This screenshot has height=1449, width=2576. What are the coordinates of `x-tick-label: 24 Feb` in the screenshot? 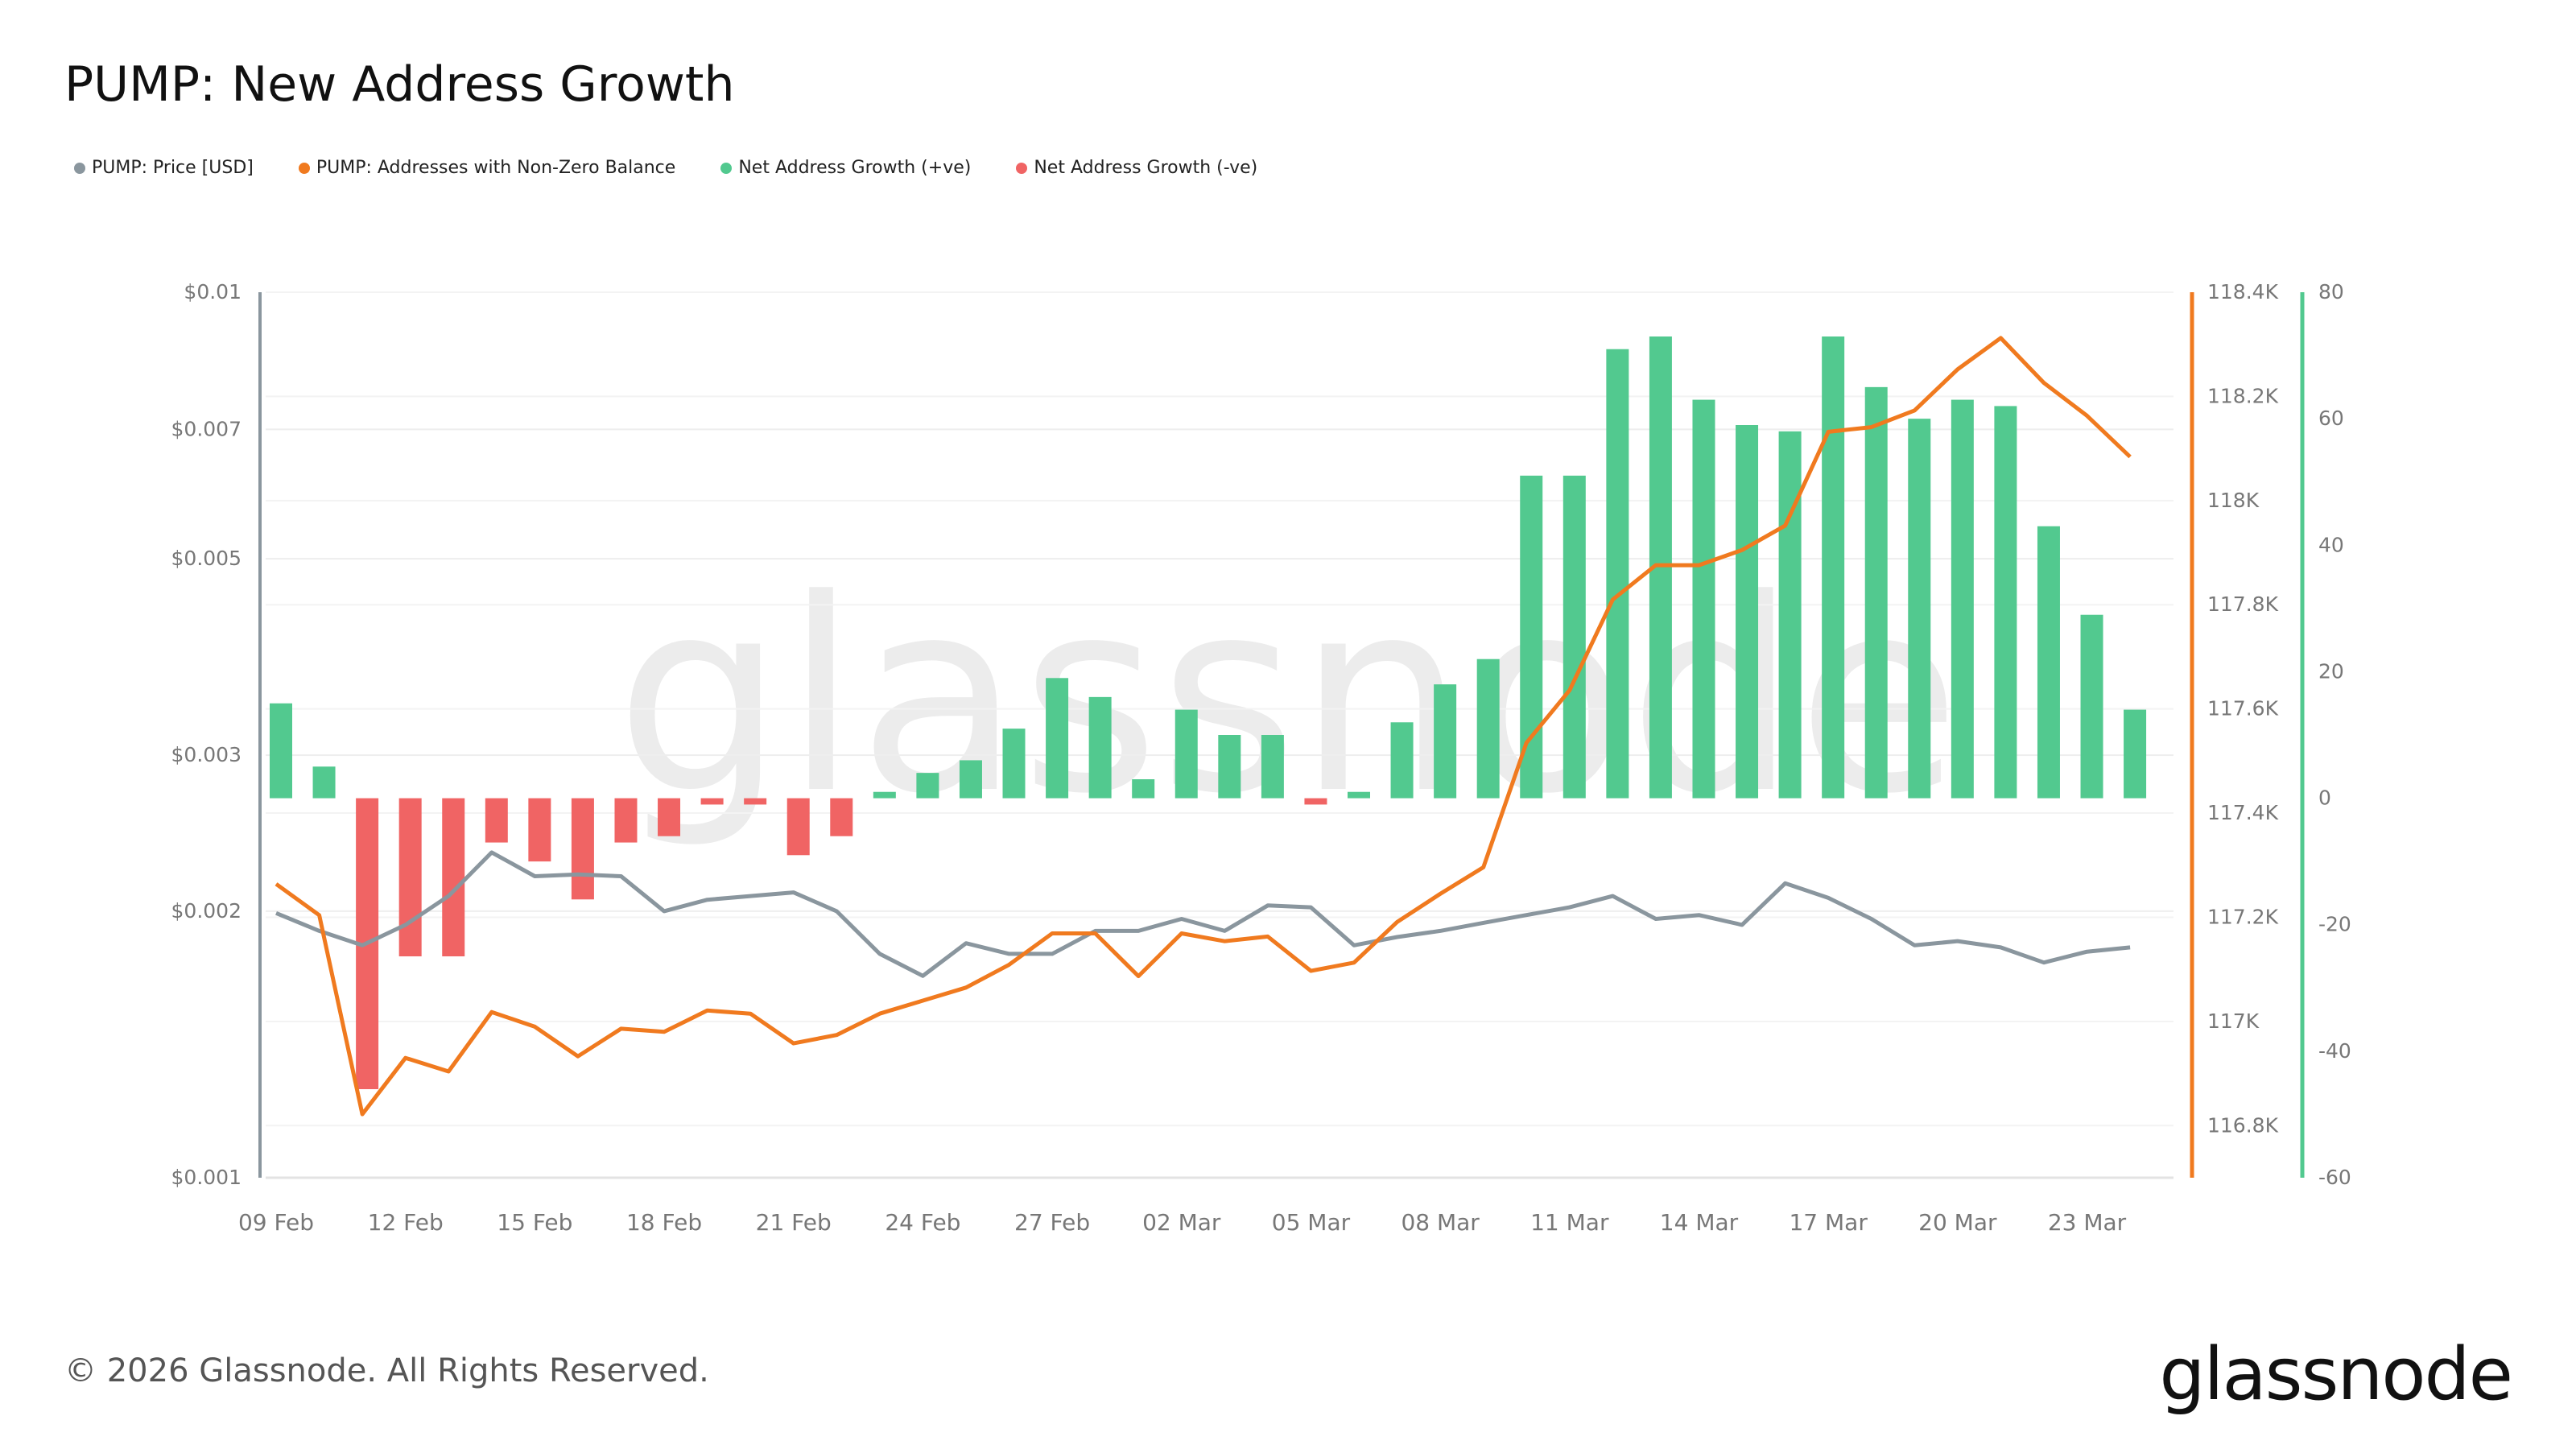 It's located at (923, 1222).